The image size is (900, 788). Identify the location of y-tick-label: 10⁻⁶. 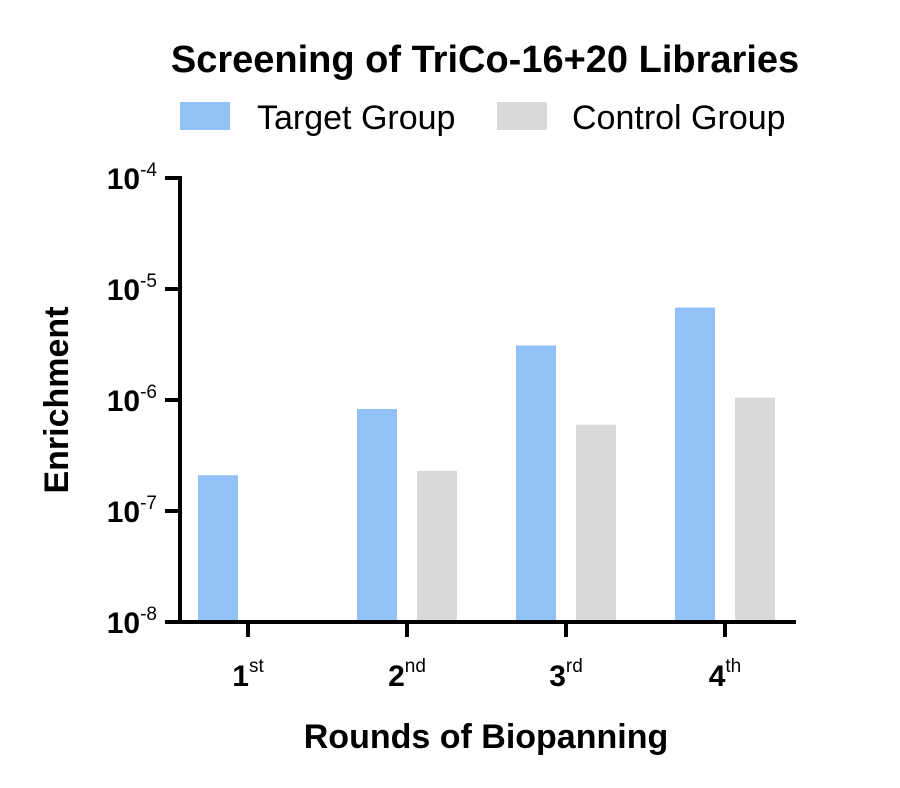
(132, 400).